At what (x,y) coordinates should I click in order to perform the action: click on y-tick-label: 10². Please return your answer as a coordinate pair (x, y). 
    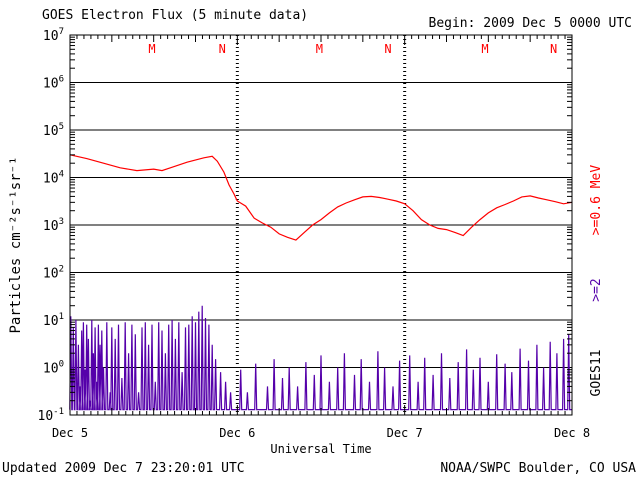
    Looking at the image, I should click on (53, 273).